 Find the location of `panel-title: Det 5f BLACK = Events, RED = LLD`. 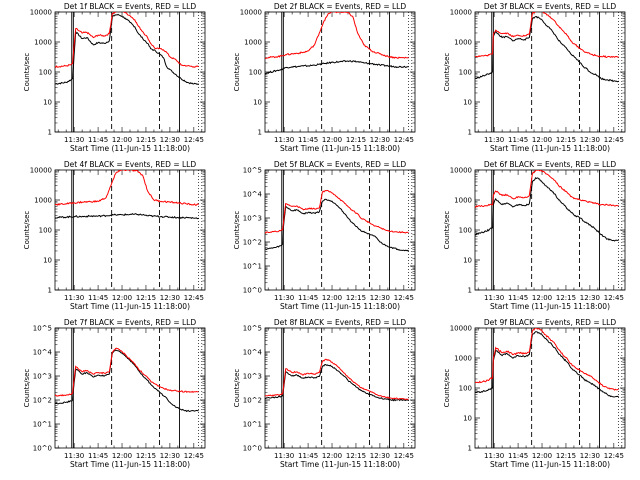

panel-title: Det 5f BLACK = Events, RED = LLD is located at coordinates (340, 164).